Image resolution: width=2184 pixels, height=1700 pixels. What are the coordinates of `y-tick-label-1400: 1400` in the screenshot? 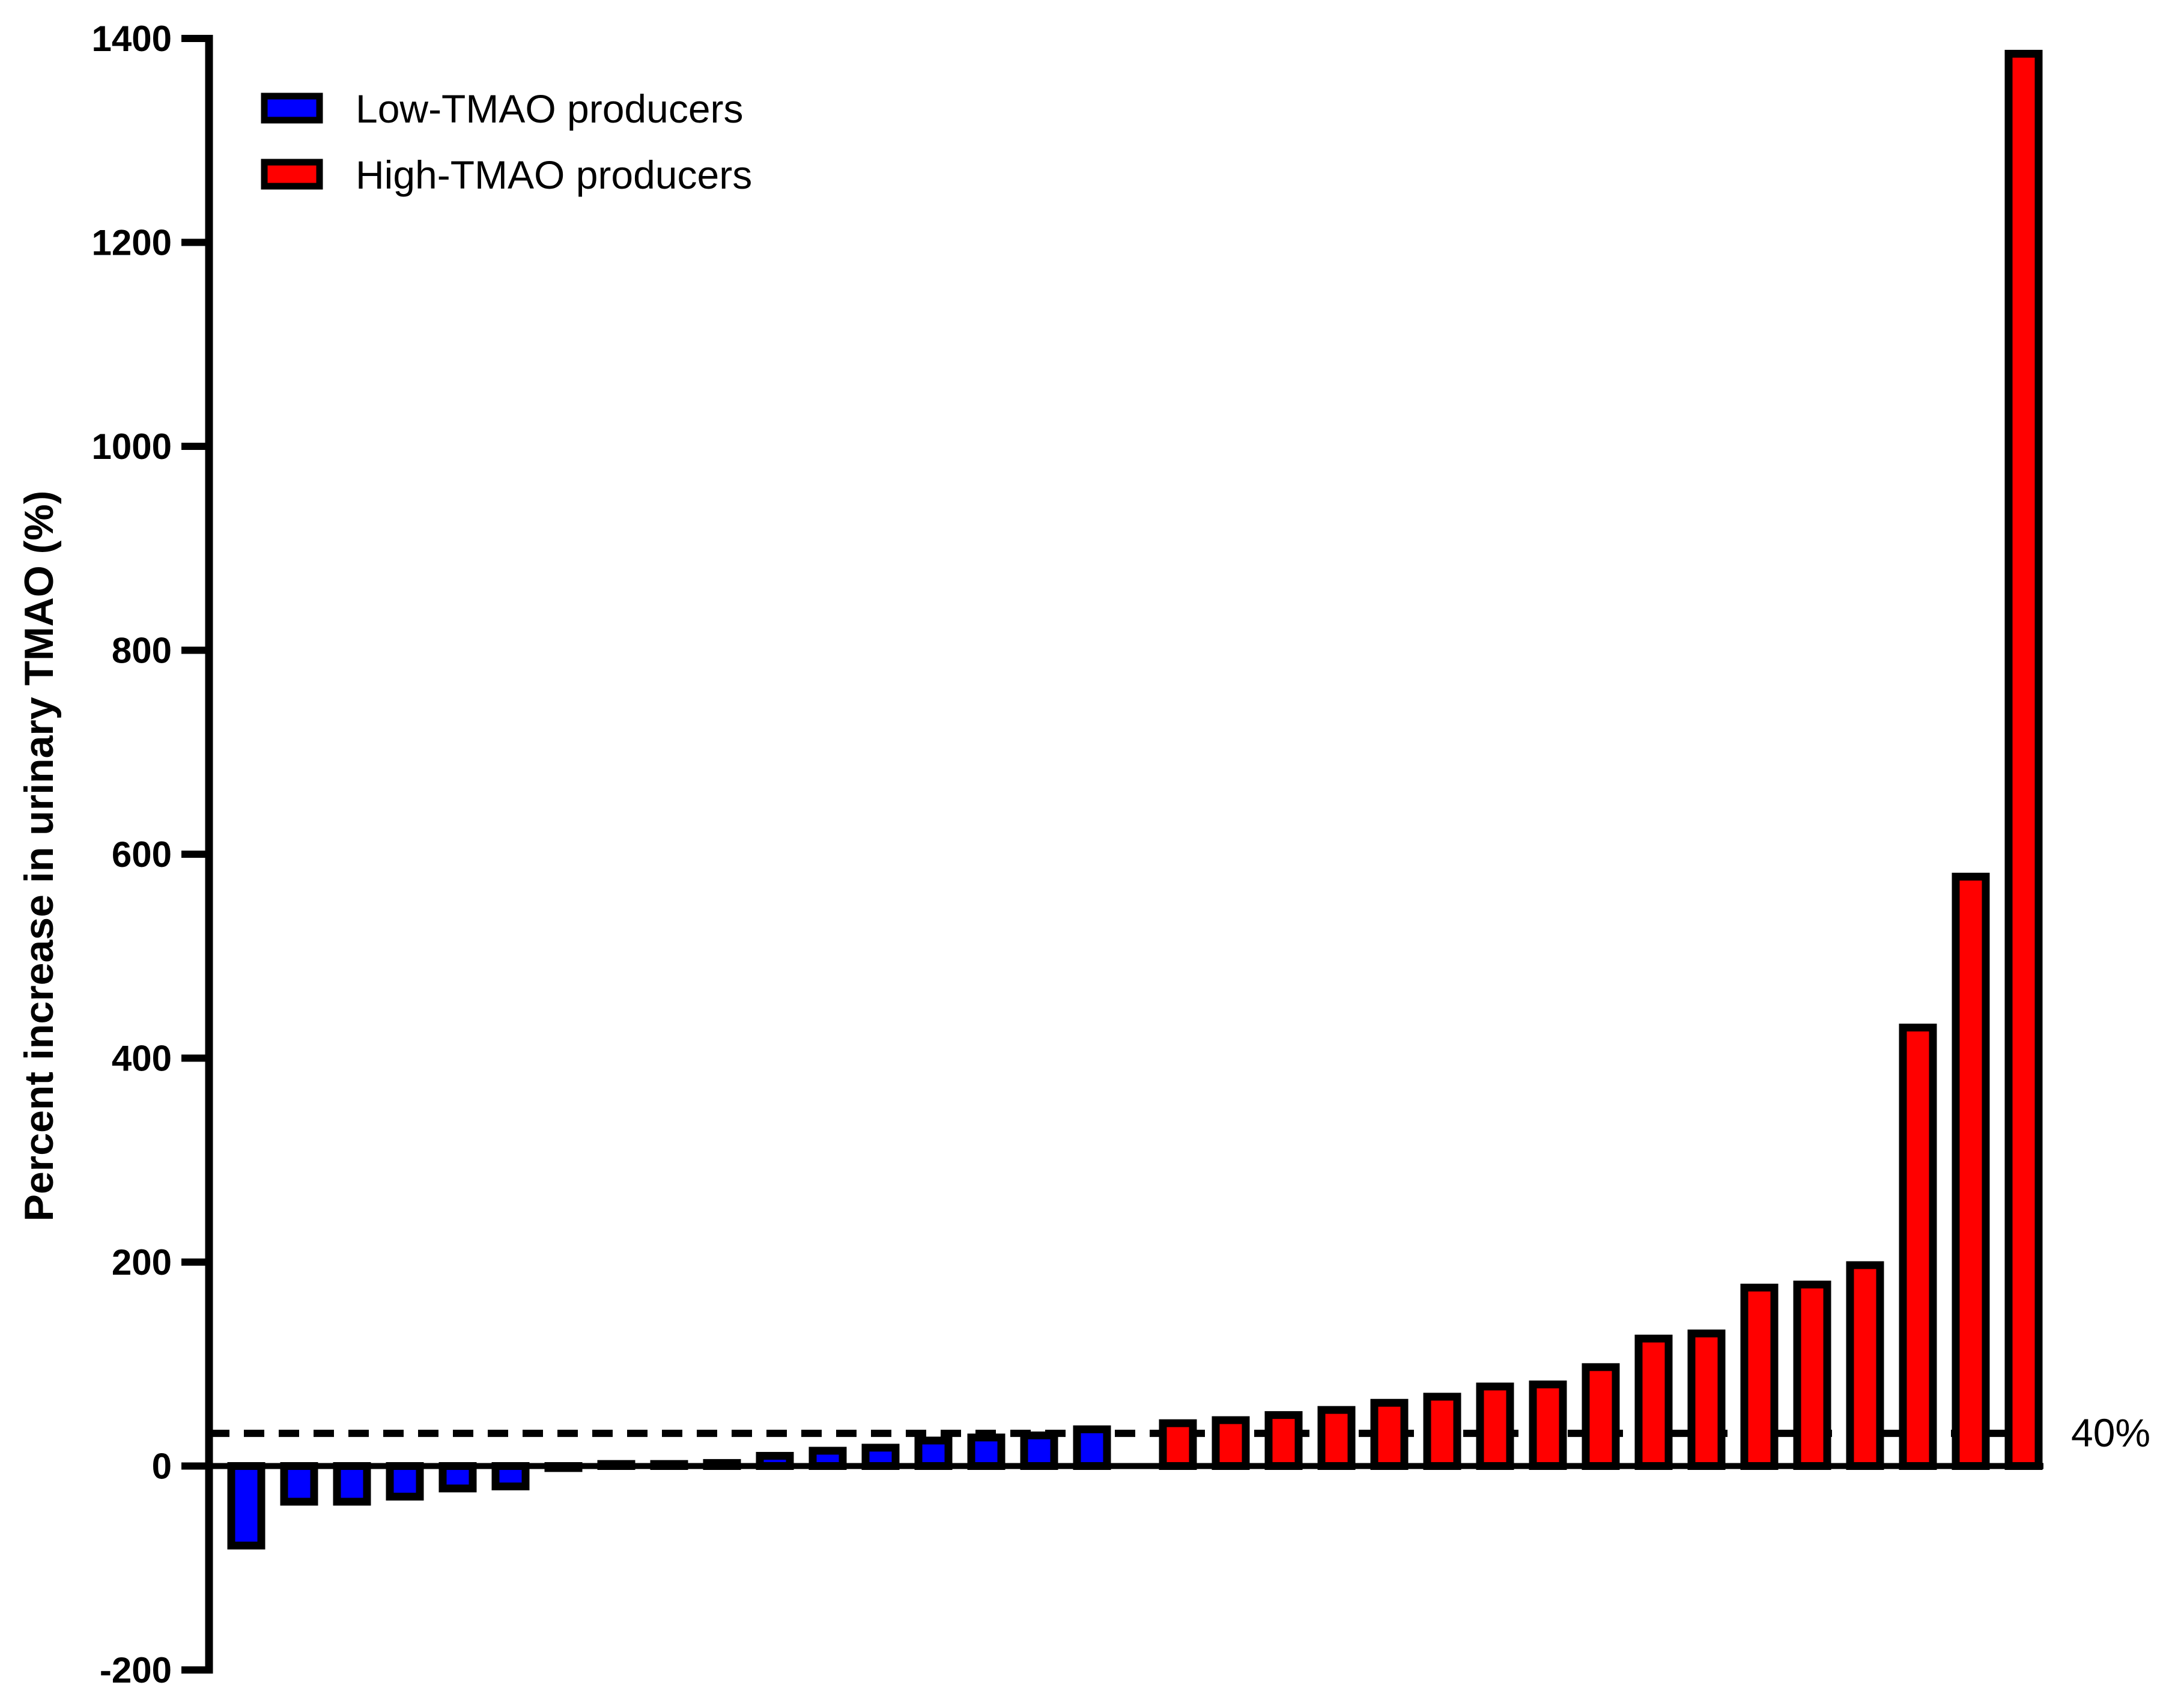 It's located at (132, 39).